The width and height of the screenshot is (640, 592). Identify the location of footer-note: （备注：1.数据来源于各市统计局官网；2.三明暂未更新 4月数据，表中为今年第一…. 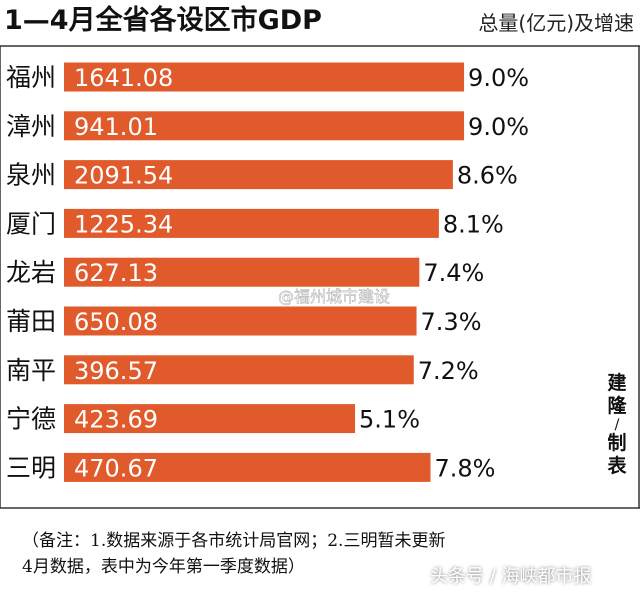
(327, 554).